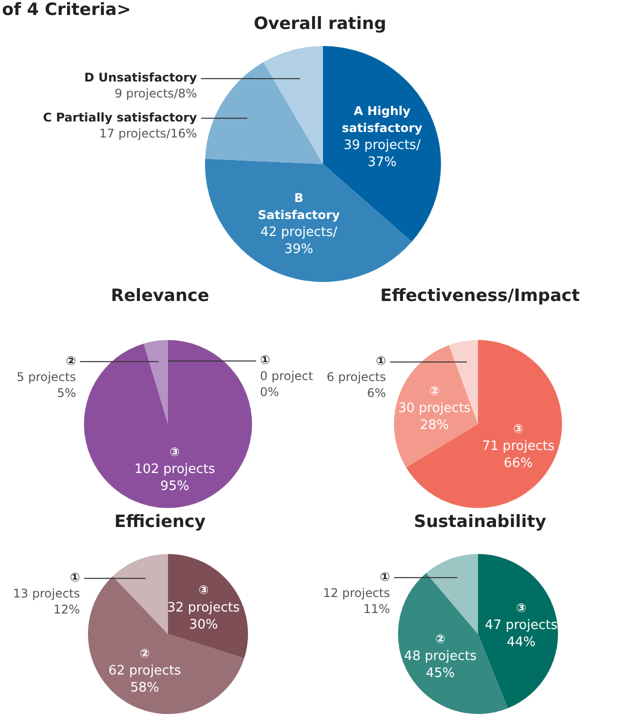 This screenshot has height=720, width=640. What do you see at coordinates (299, 241) in the screenshot?
I see `data-label: 42 projects/ 39%` at bounding box center [299, 241].